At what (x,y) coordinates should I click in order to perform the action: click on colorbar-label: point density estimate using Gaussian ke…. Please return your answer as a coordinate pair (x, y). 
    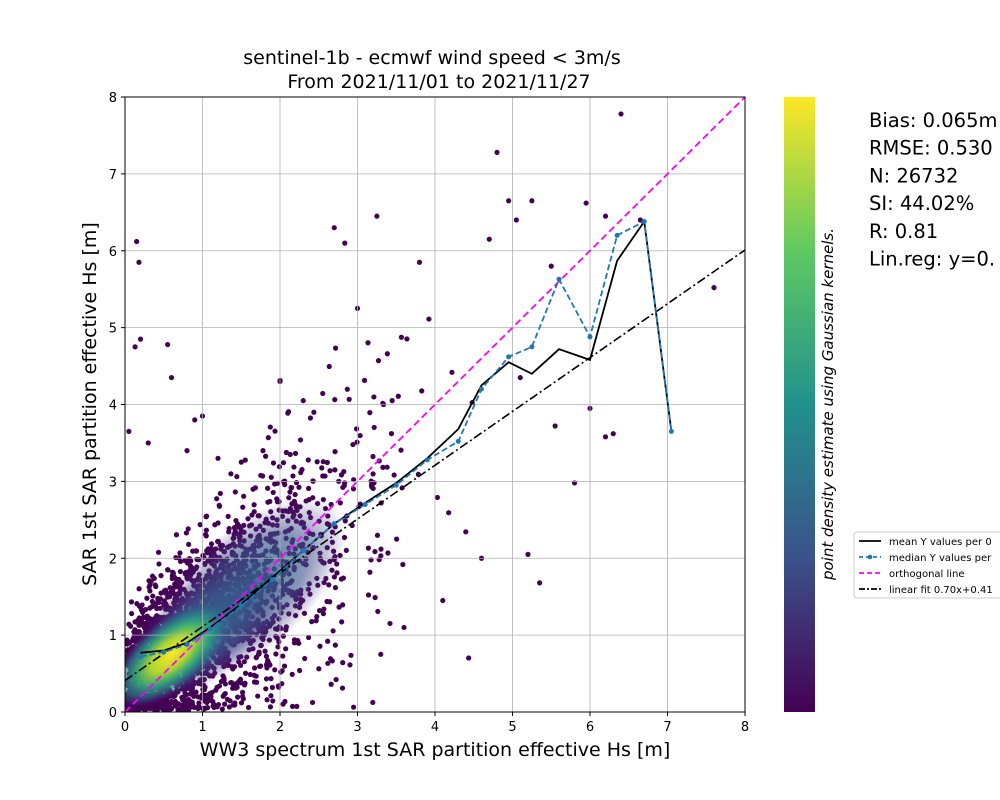
    Looking at the image, I should click on (828, 404).